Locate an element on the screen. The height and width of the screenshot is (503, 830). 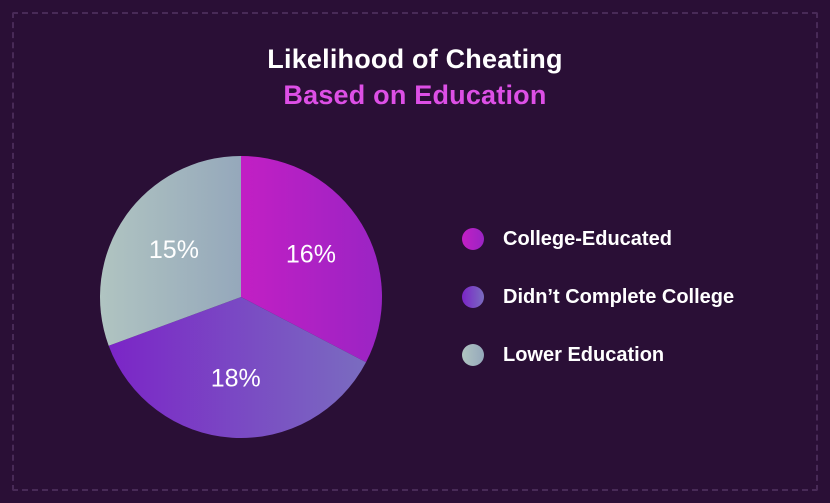
pie-slice-lower-education is located at coordinates (170, 251).